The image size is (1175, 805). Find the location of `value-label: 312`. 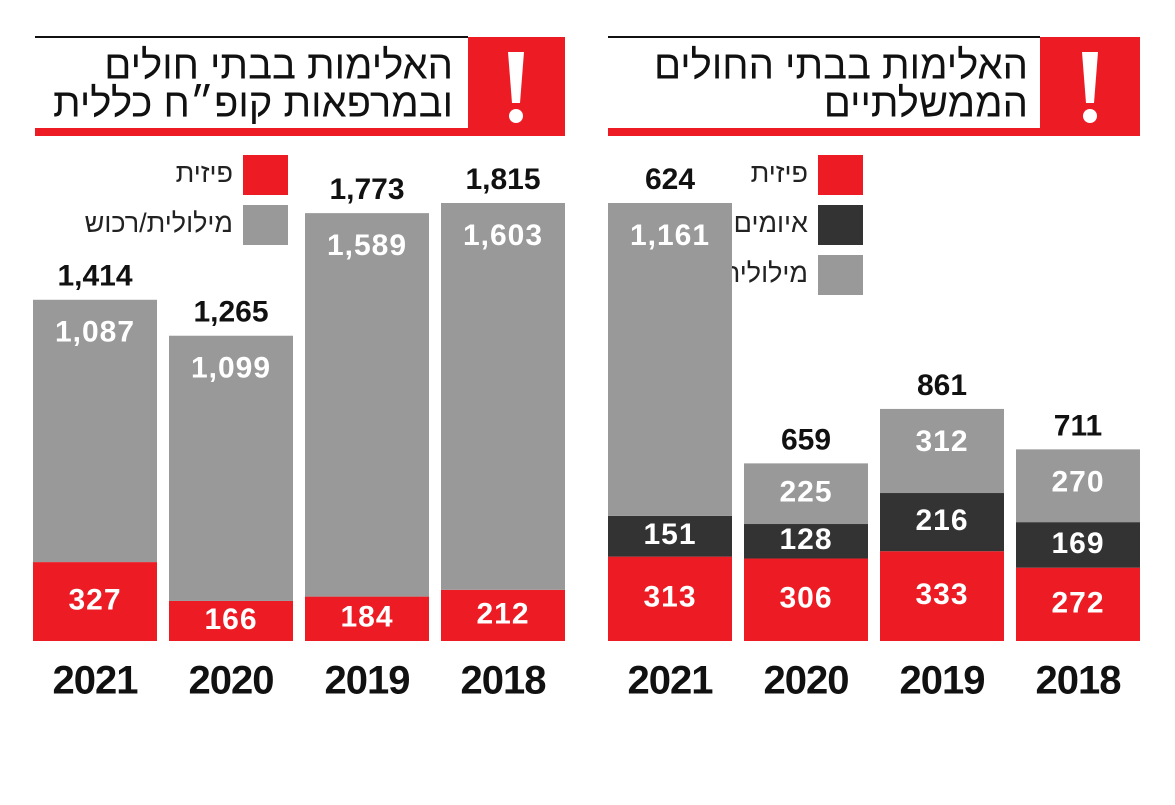

value-label: 312 is located at coordinates (941, 441).